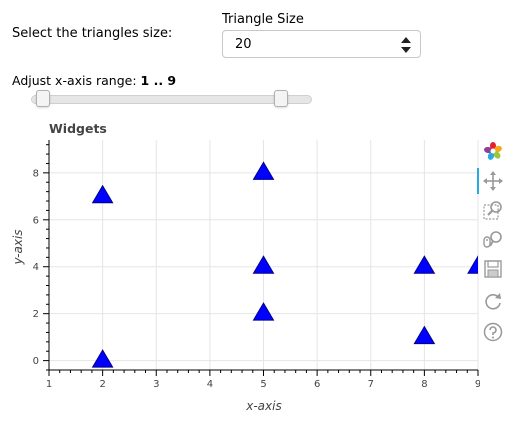 This screenshot has width=520, height=421. Describe the element at coordinates (493, 240) in the screenshot. I see `wheel-zoom-icon` at that location.